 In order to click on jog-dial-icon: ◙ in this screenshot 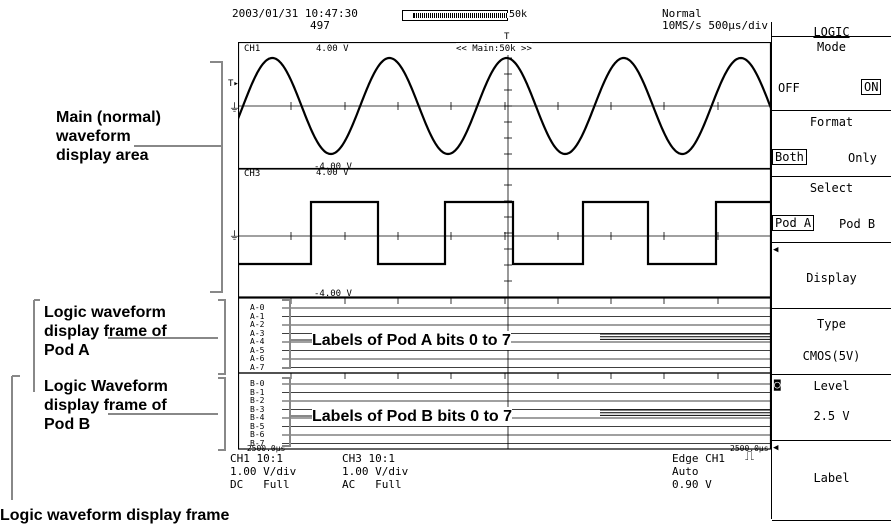, I will do `click(777, 384)`.